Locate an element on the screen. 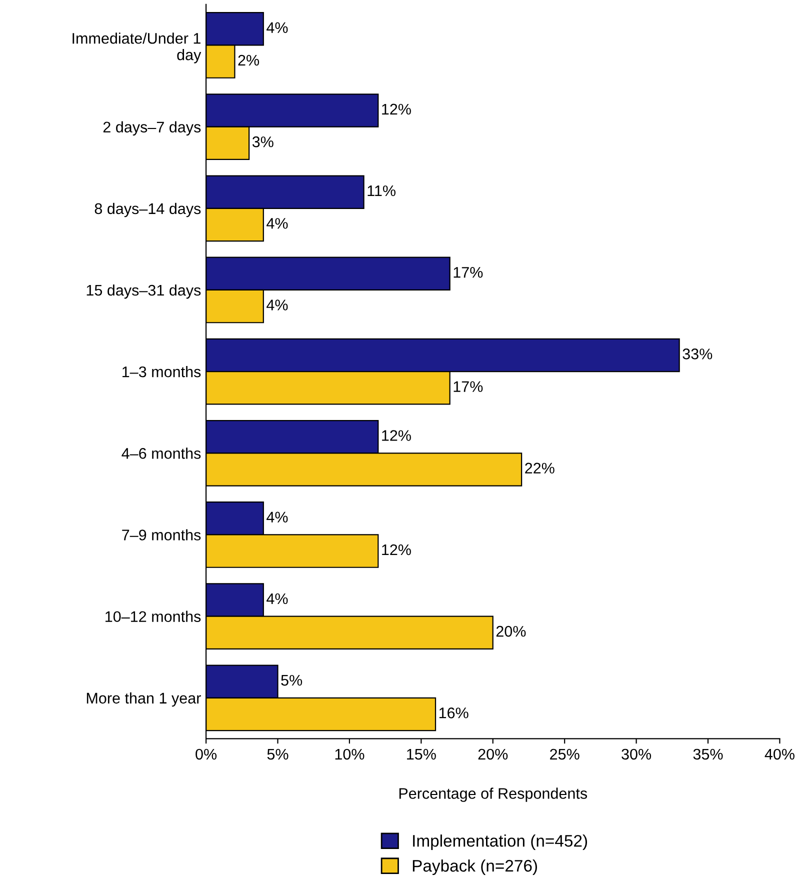  y-tick-label: 1–3 months is located at coordinates (161, 372).